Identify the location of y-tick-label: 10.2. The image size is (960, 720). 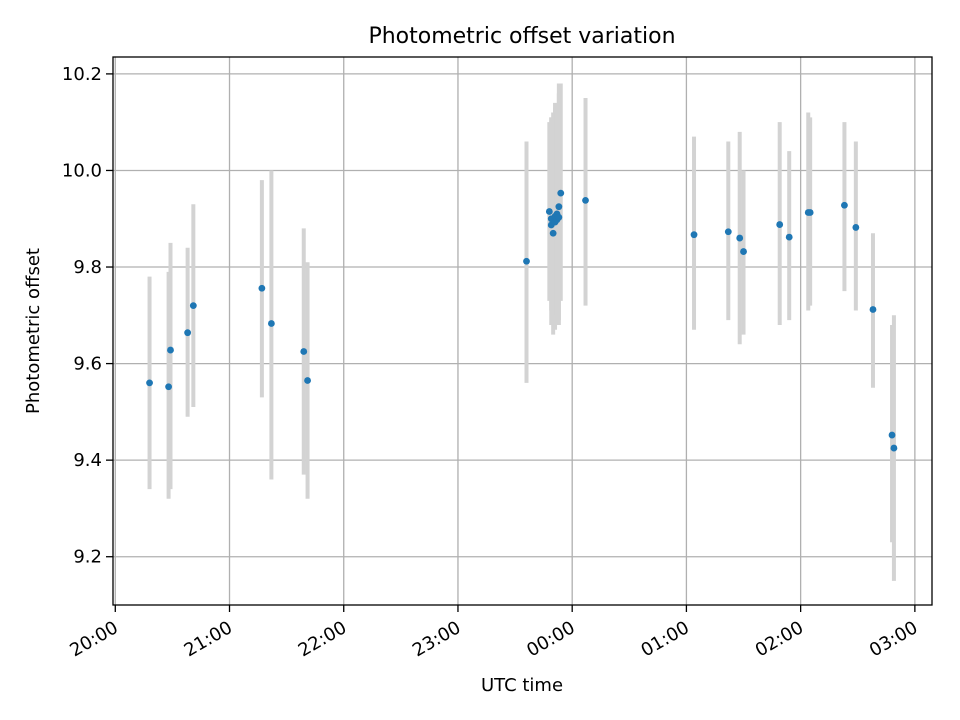
(82, 74).